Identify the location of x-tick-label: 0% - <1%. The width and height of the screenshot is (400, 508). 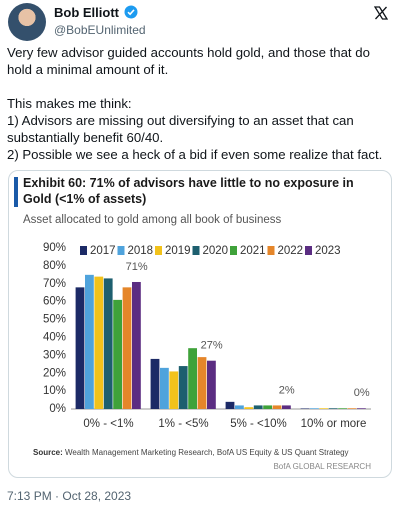
(108, 424).